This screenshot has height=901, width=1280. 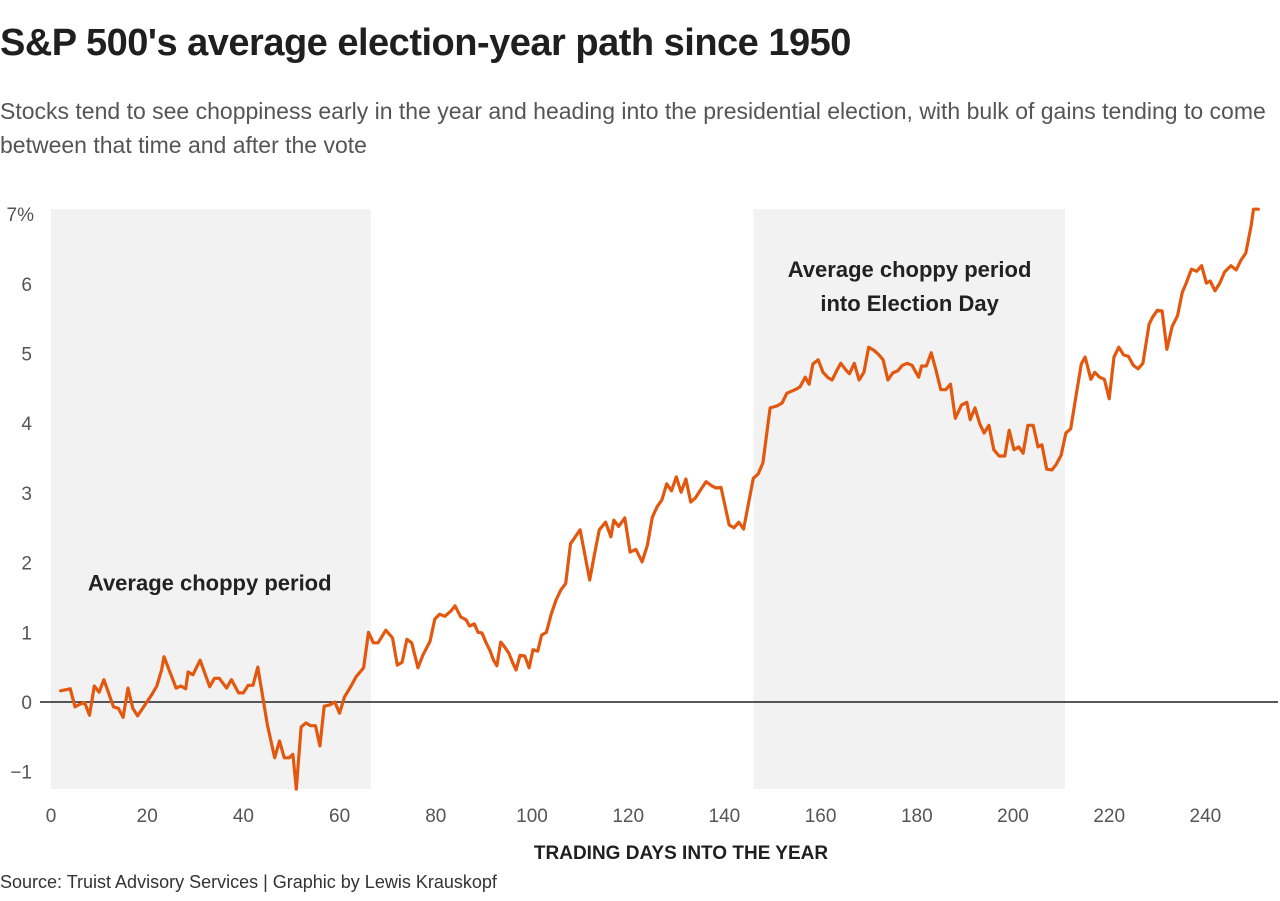 What do you see at coordinates (1109, 816) in the screenshot?
I see `x-tick-label: 220` at bounding box center [1109, 816].